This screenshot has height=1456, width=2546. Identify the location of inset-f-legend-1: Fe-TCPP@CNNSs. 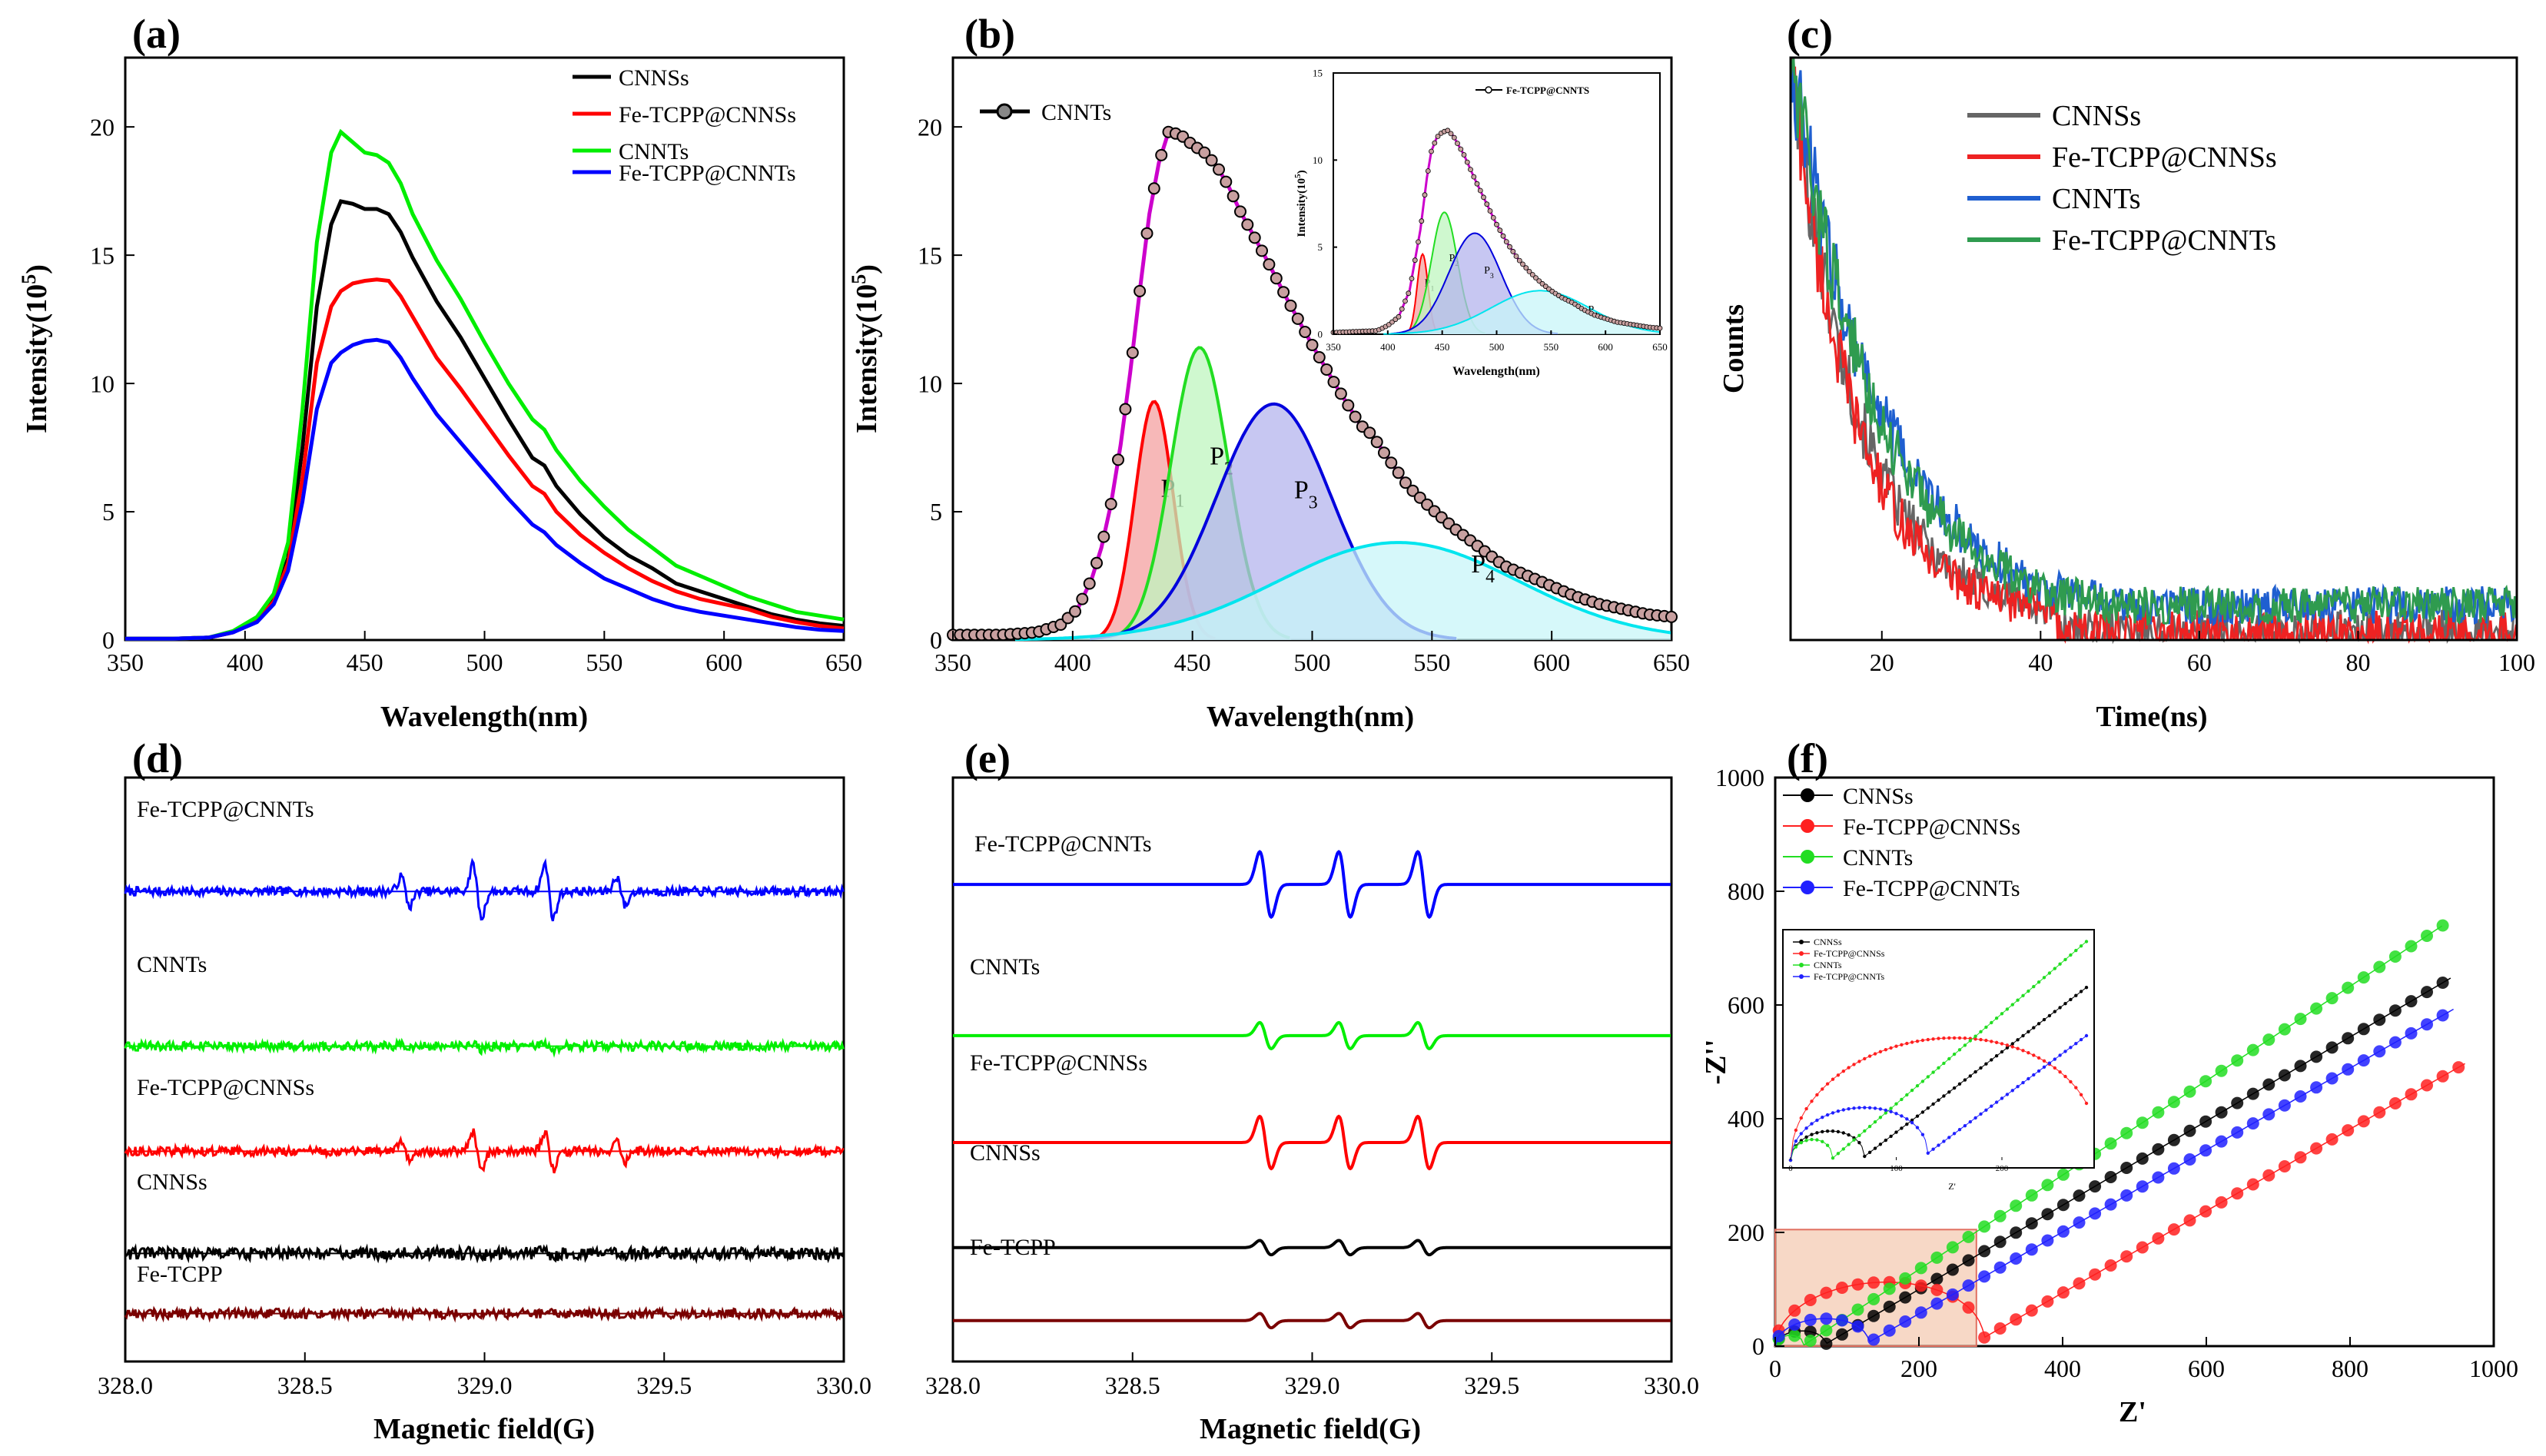
(1850, 954).